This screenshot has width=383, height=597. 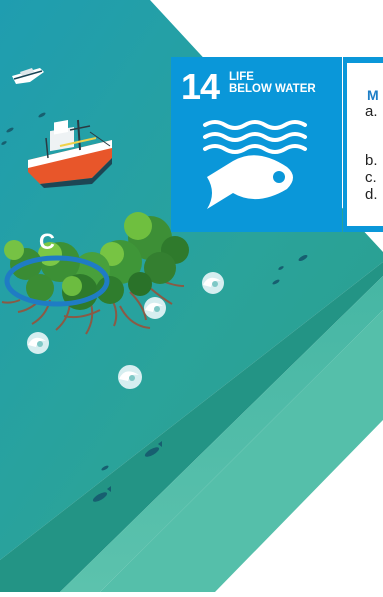 What do you see at coordinates (272, 89) in the screenshot?
I see `sdg-title-line2: BELOW WATER` at bounding box center [272, 89].